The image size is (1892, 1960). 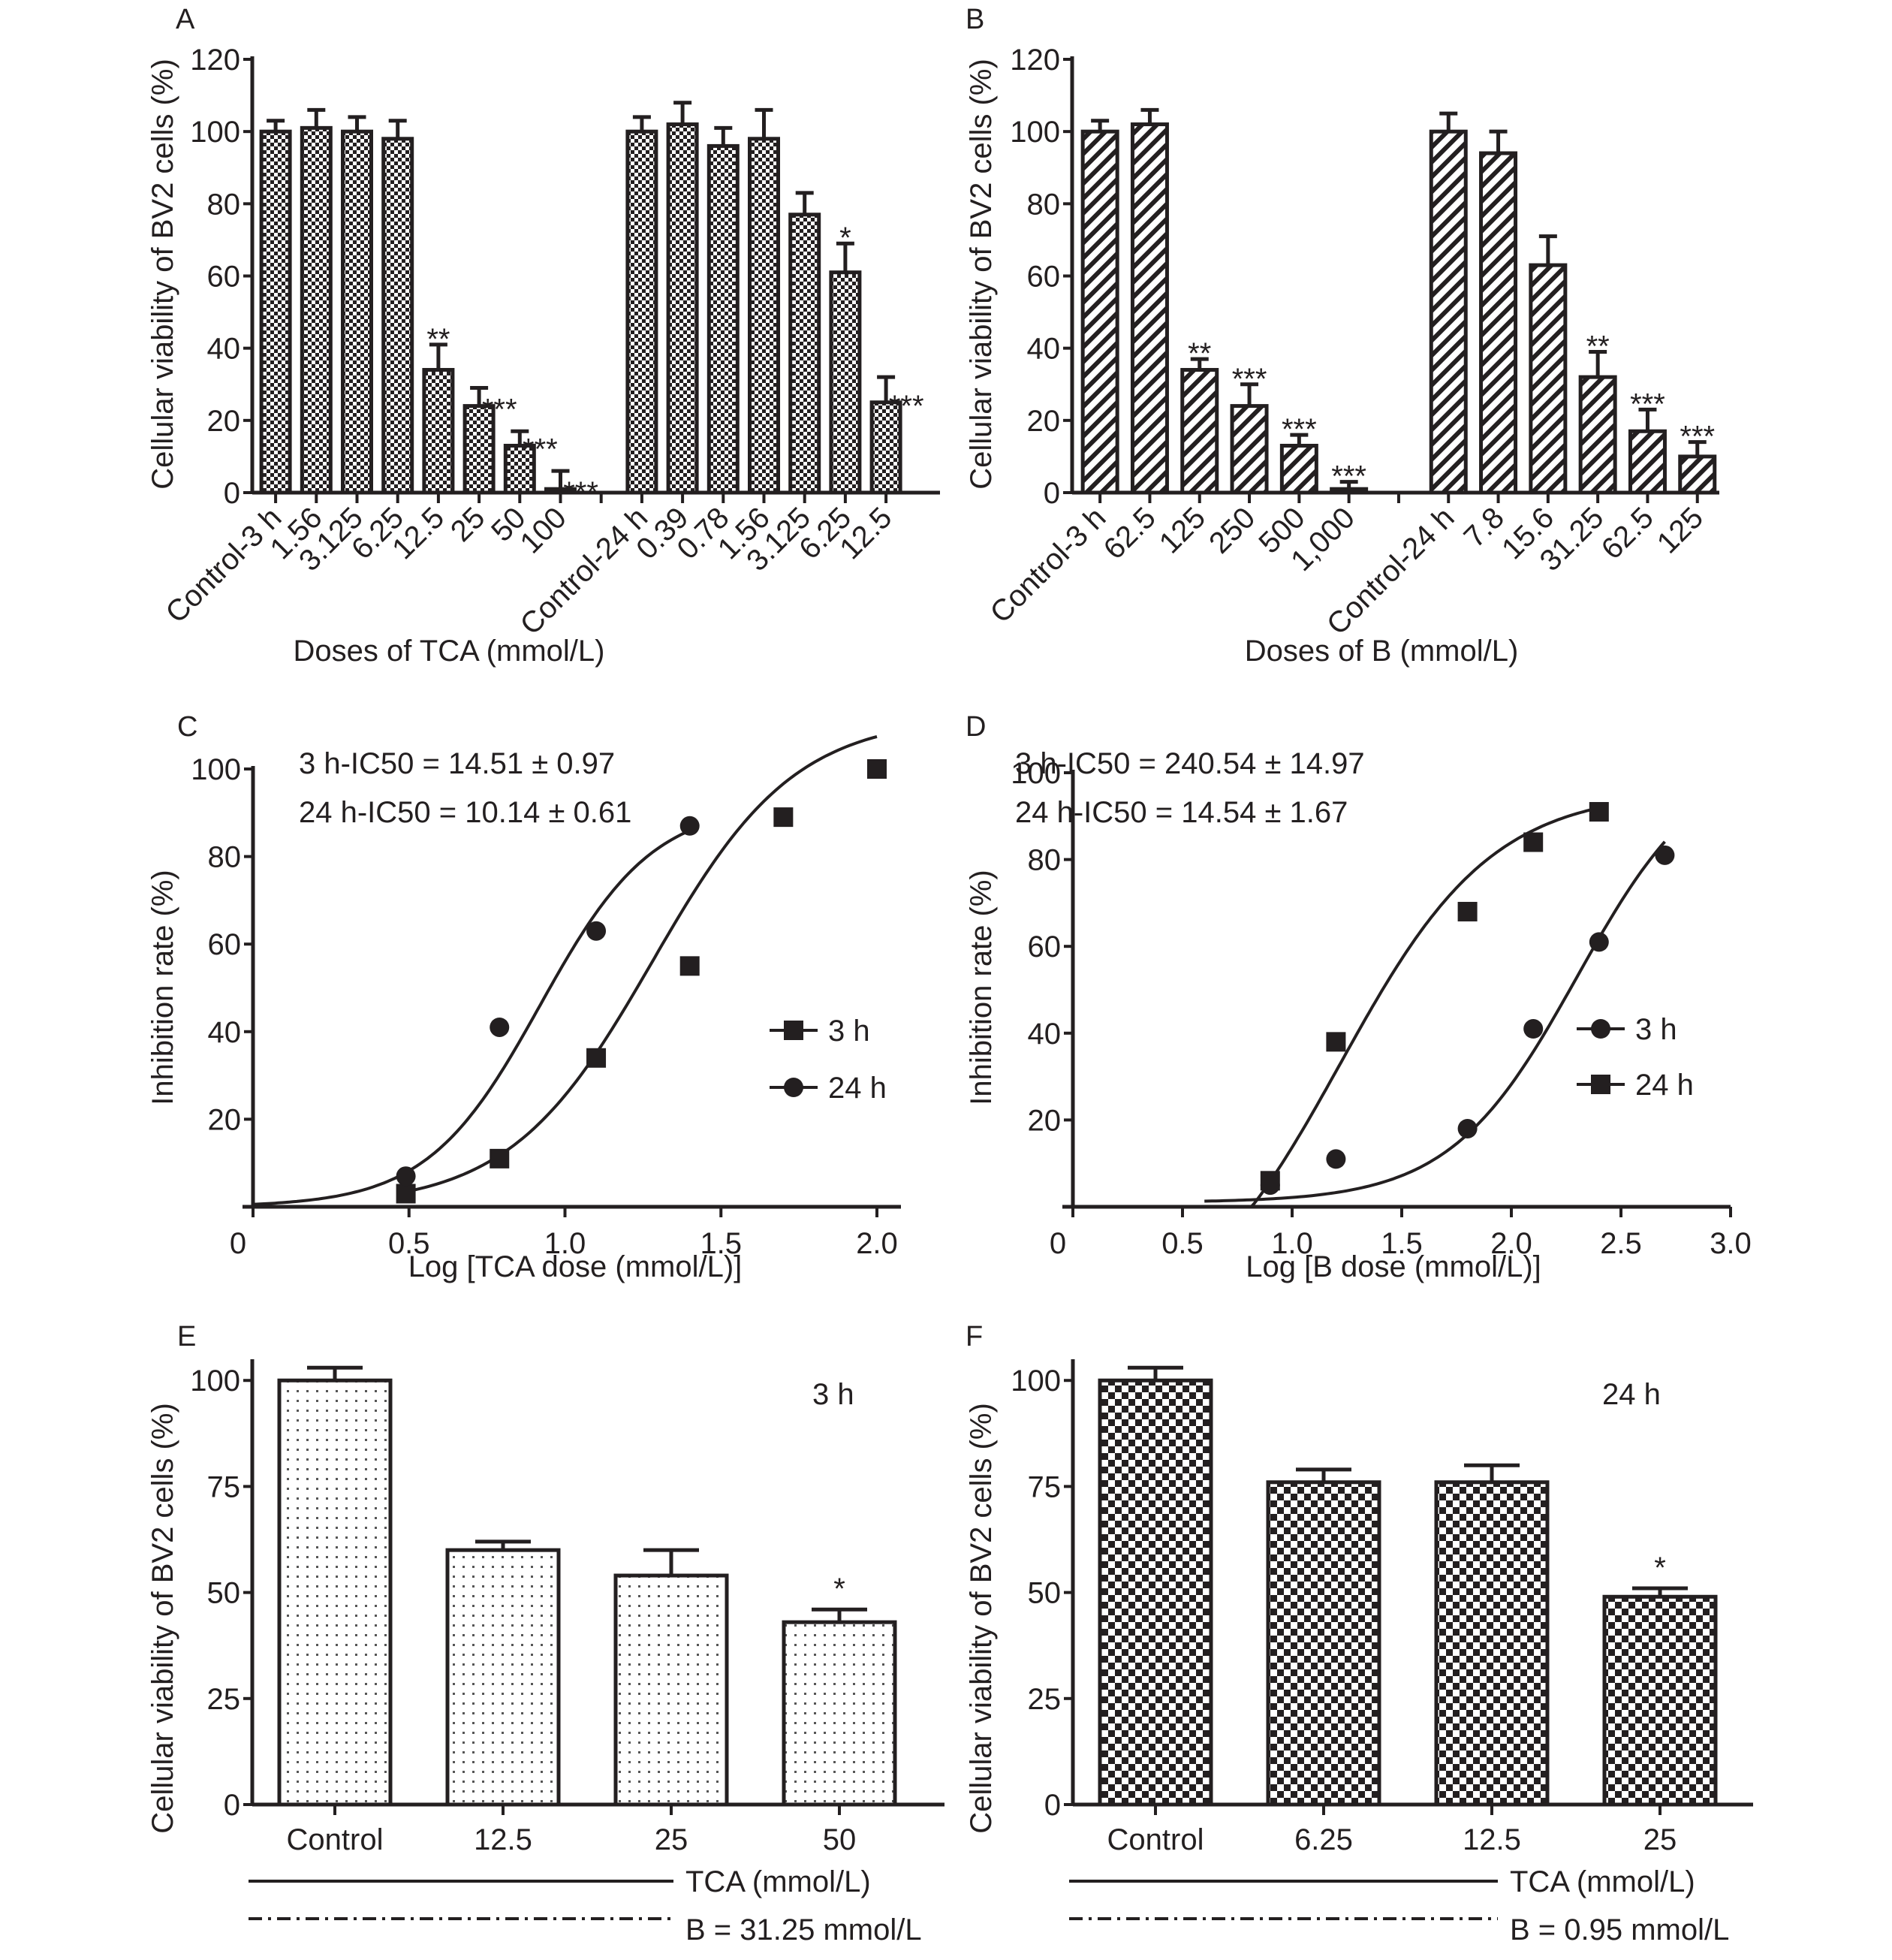 I want to click on x-tick-label: 12.5, so click(x=503, y=1839).